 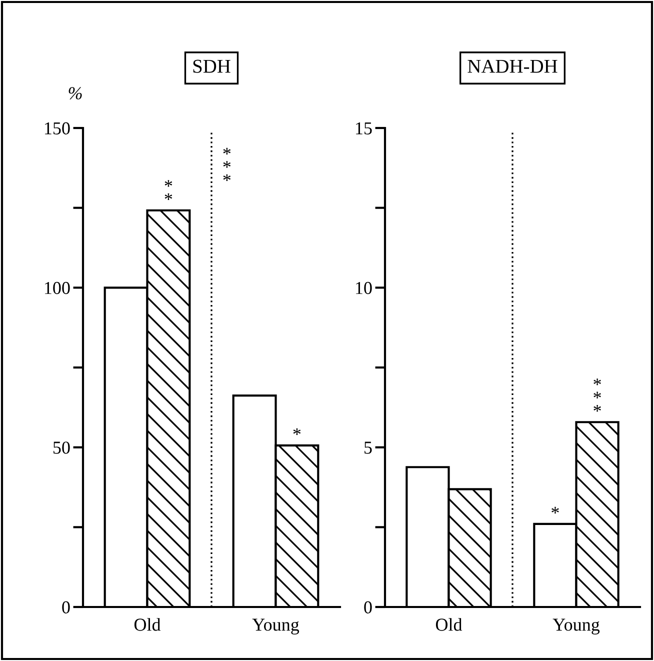 I want to click on y-tick-label: 100, so click(x=57, y=288).